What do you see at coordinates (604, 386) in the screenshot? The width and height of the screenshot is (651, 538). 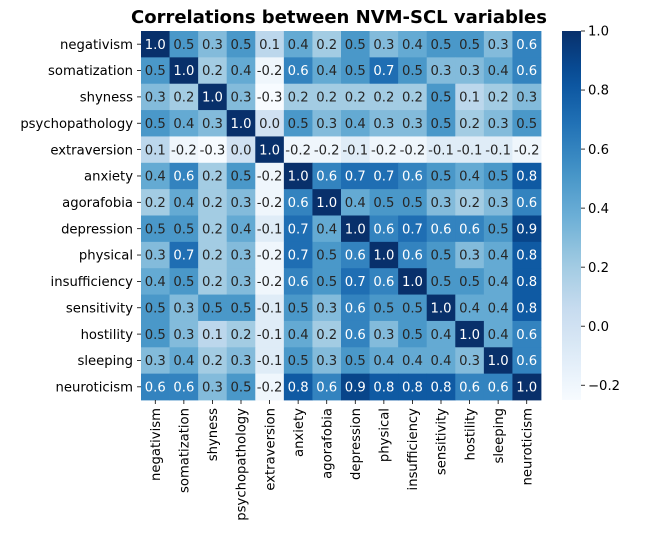 I see `colorbar-tick-label: −0.2` at bounding box center [604, 386].